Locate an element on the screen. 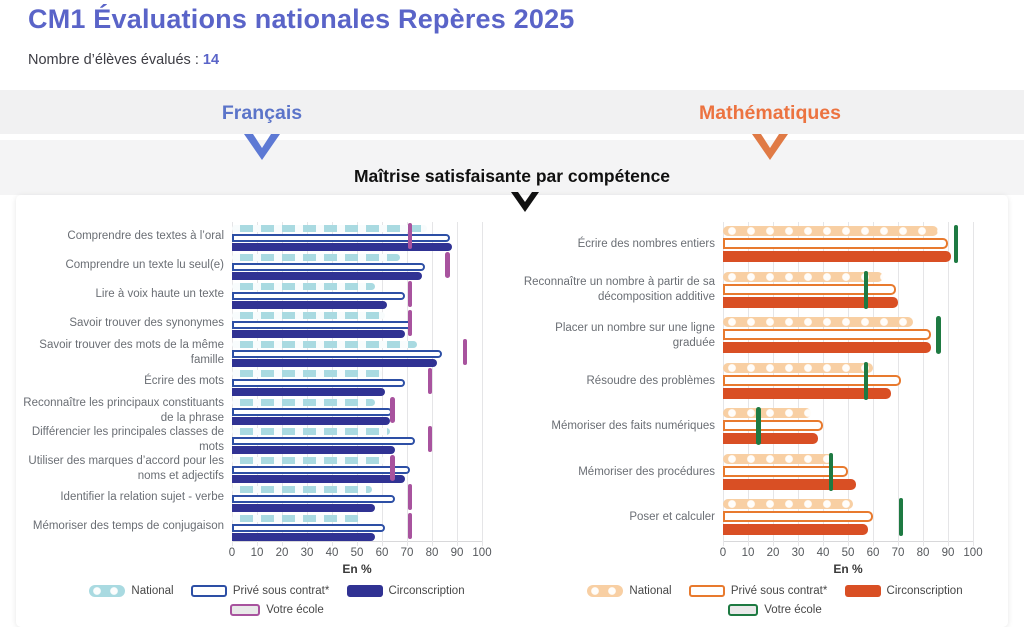 The image size is (1024, 627). section-strip is located at coordinates (512, 167).